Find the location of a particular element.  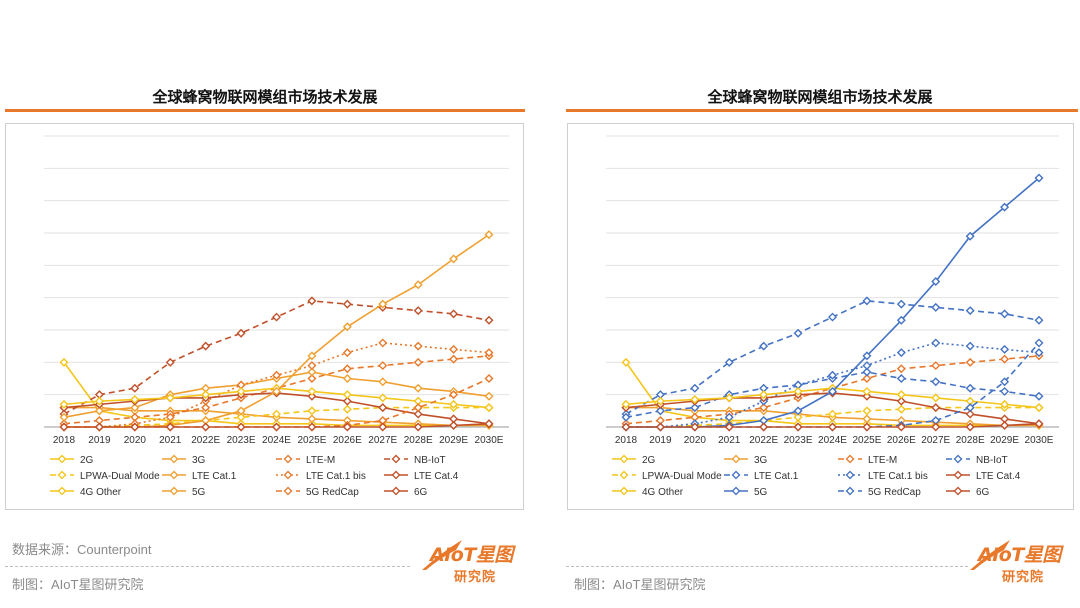

right-title-rule is located at coordinates (822, 110).